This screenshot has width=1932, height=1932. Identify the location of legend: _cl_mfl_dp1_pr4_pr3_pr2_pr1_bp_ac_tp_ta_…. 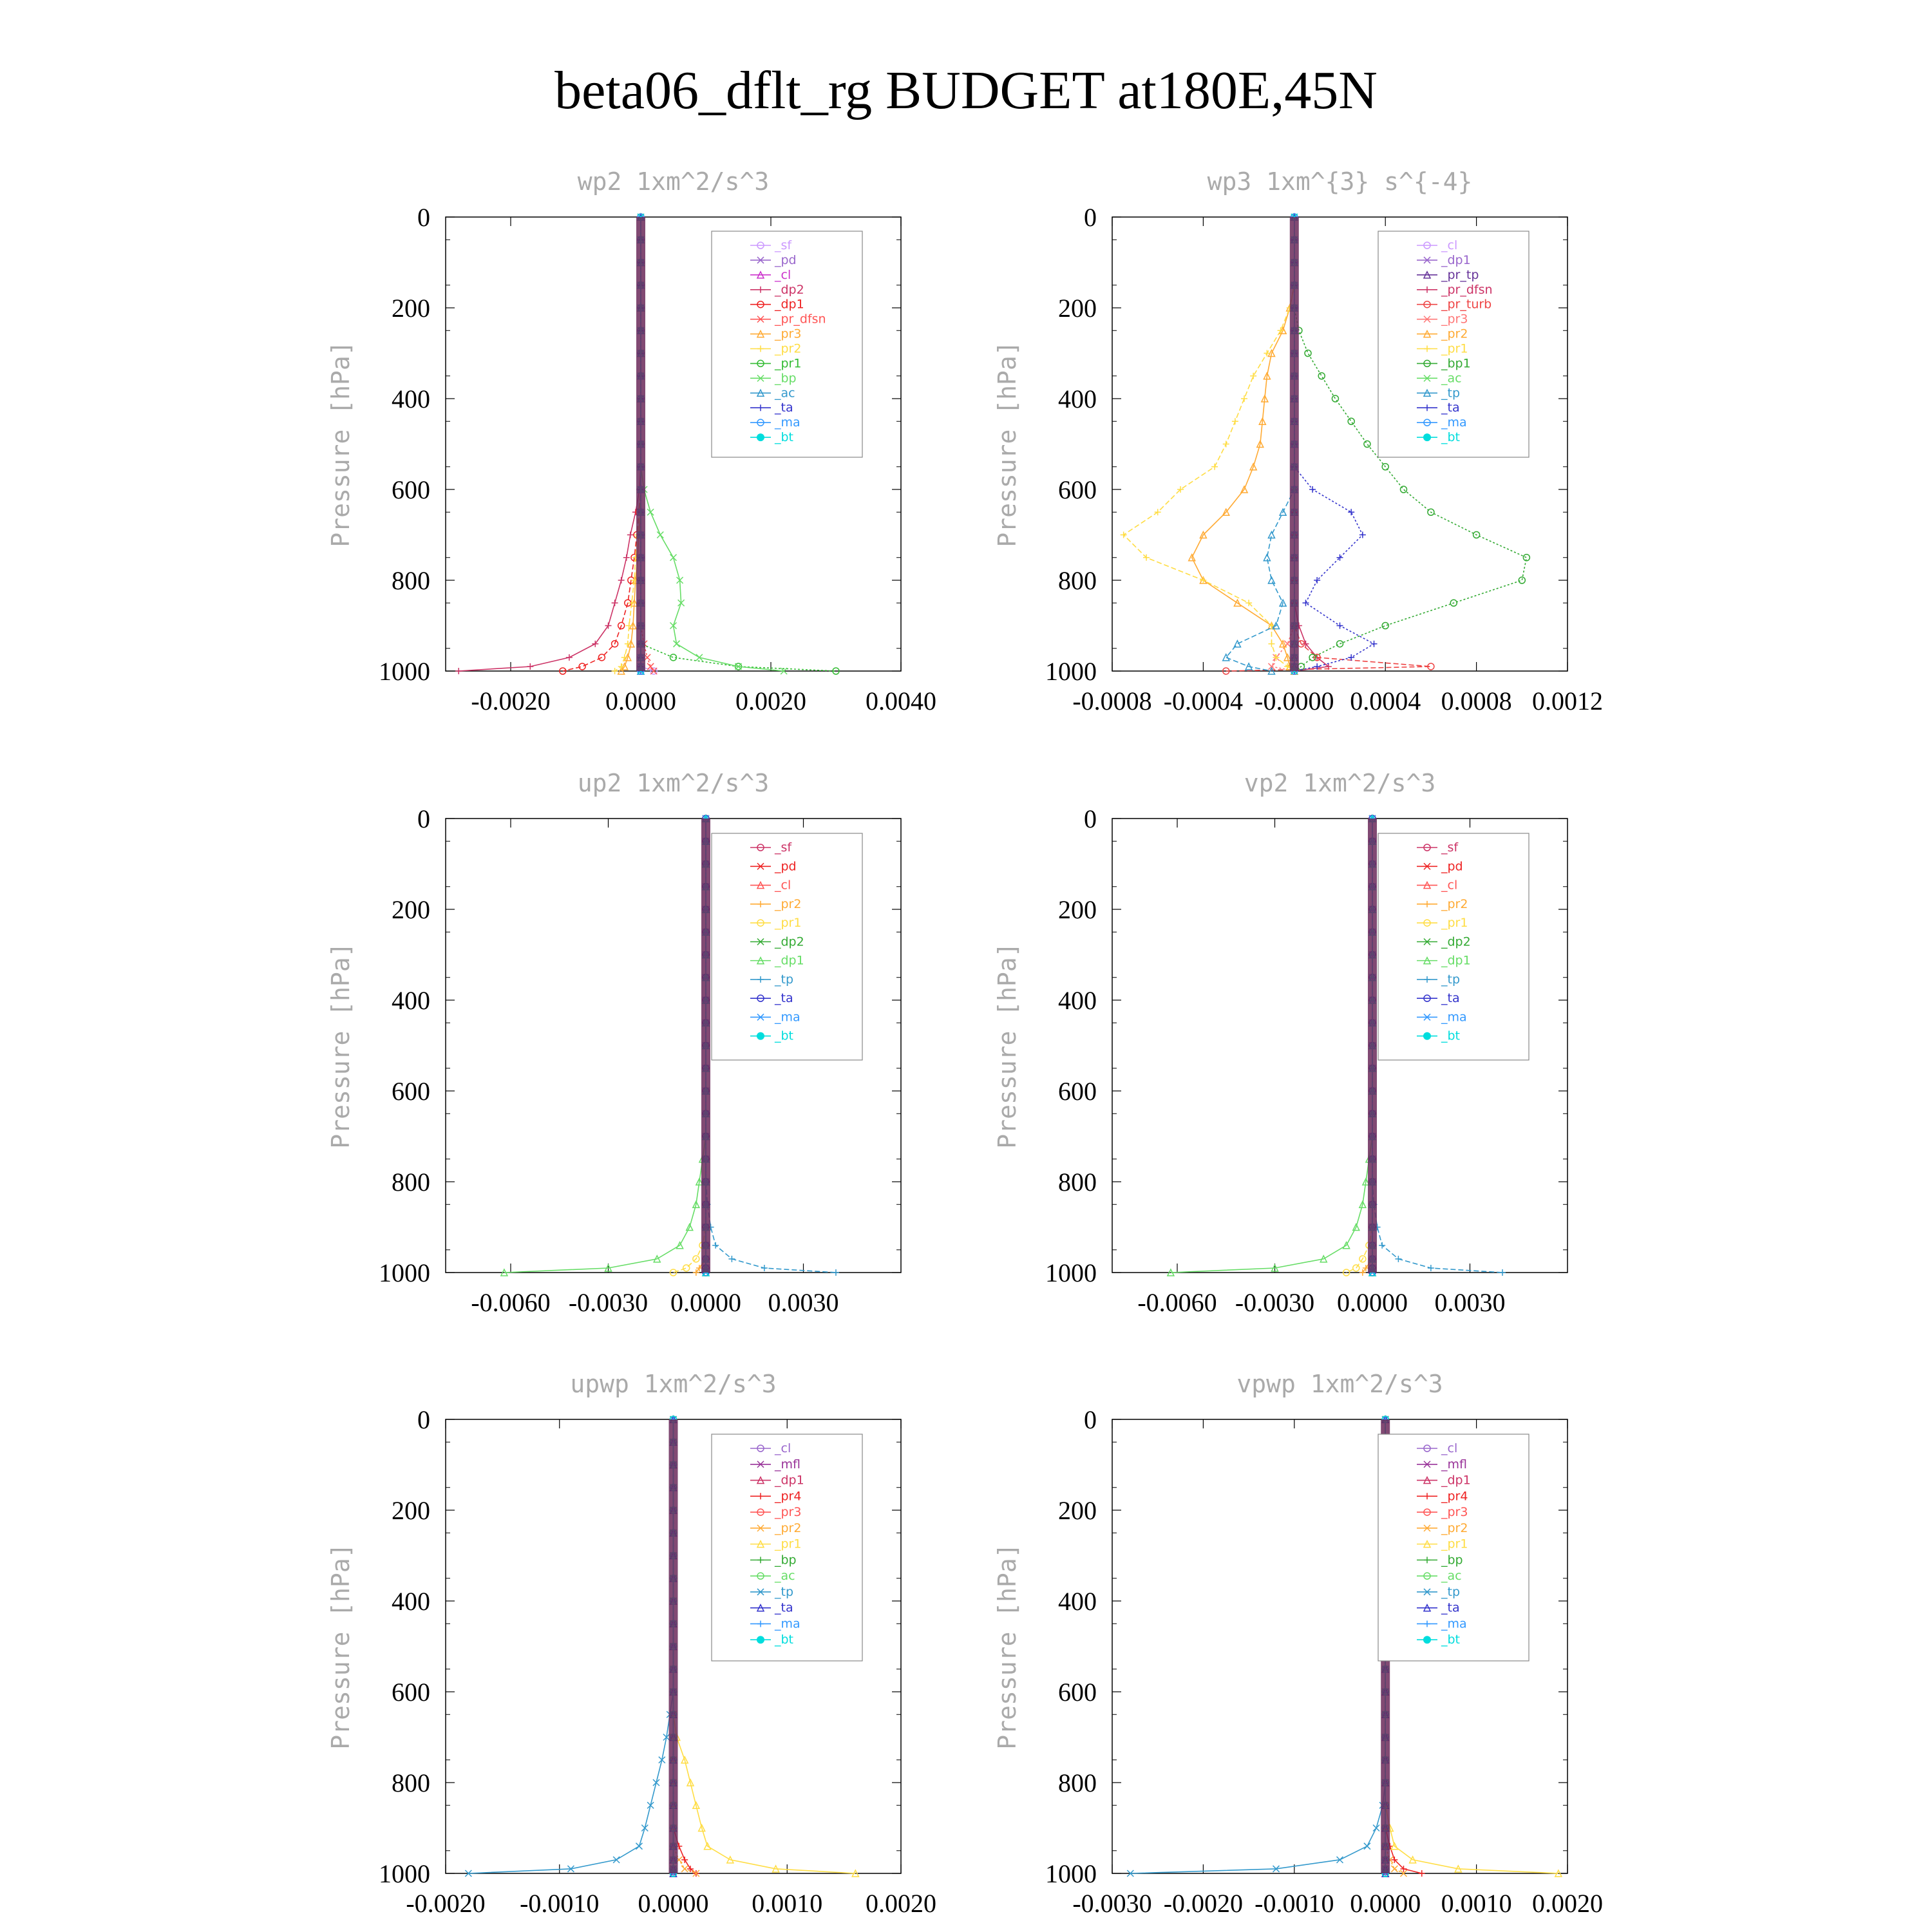
(787, 1548).